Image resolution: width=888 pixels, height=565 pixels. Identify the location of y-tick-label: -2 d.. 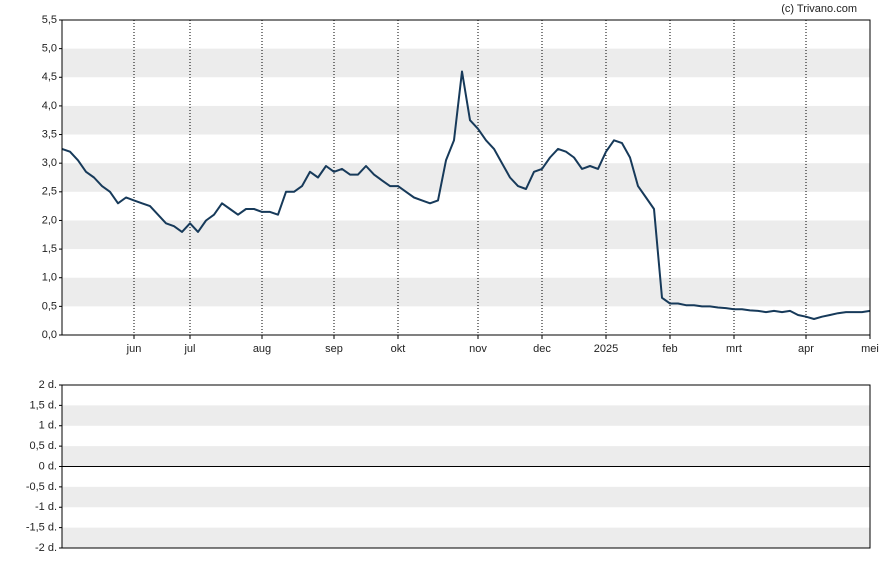
(46, 548).